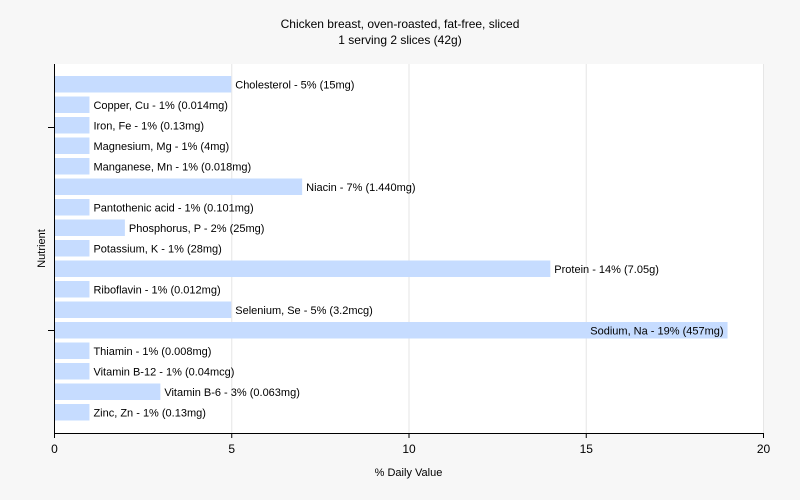 The image size is (800, 500). Describe the element at coordinates (304, 311) in the screenshot. I see `data-label: Selenium, Se - 5% (3.2mcg)` at that location.